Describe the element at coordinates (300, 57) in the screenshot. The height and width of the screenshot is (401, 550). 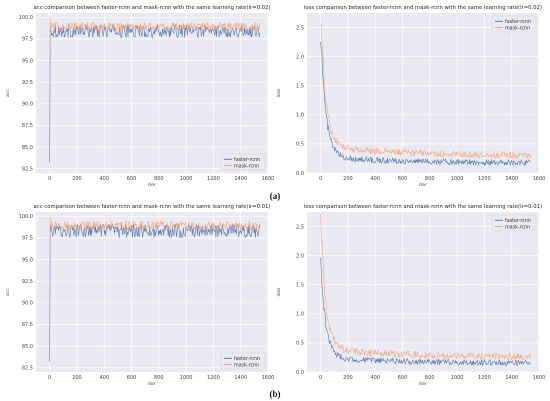
I see `y-tick-label: 2.0` at that location.